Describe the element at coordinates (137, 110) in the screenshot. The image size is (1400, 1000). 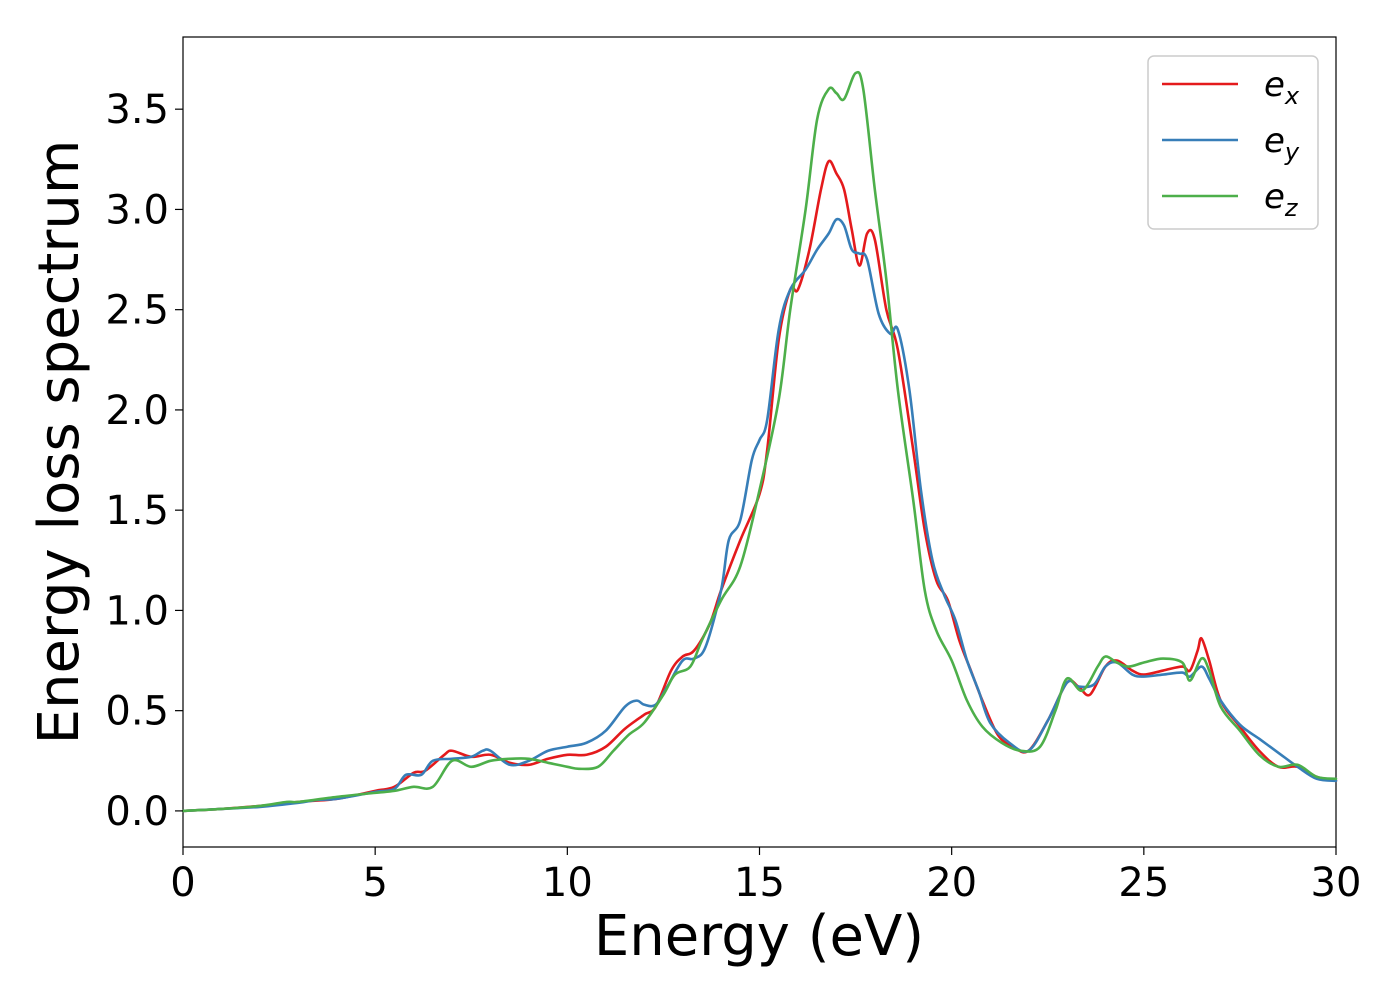
I see `y-tick-label: 3.5` at that location.